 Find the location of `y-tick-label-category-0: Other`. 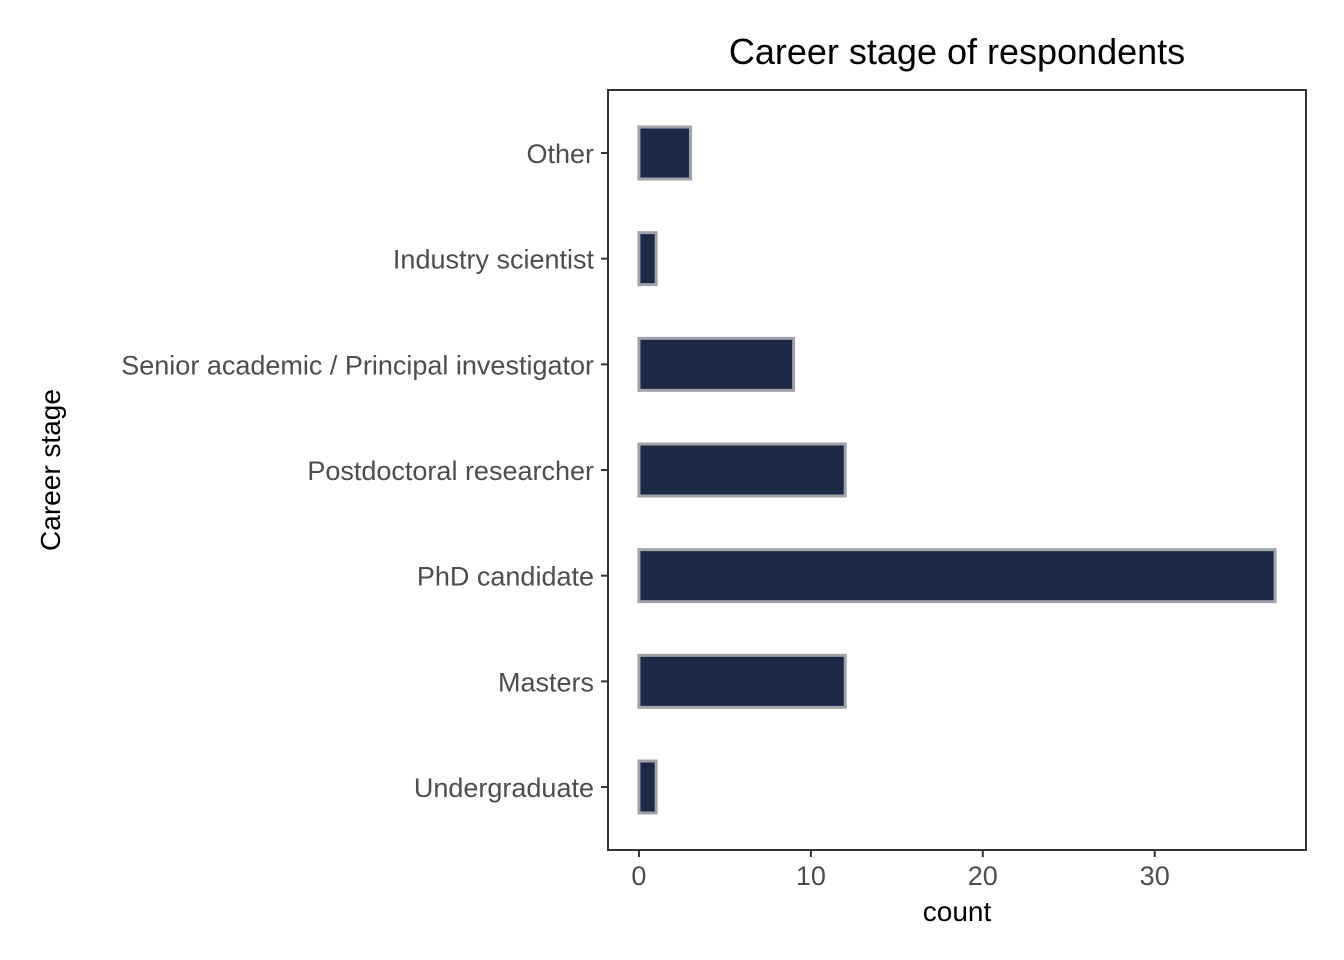

y-tick-label-category-0: Other is located at coordinates (560, 154).